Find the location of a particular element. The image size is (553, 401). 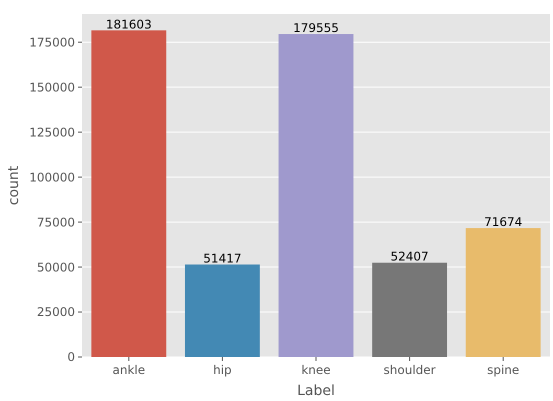

y-tick-label: 50000 is located at coordinates (55, 267).